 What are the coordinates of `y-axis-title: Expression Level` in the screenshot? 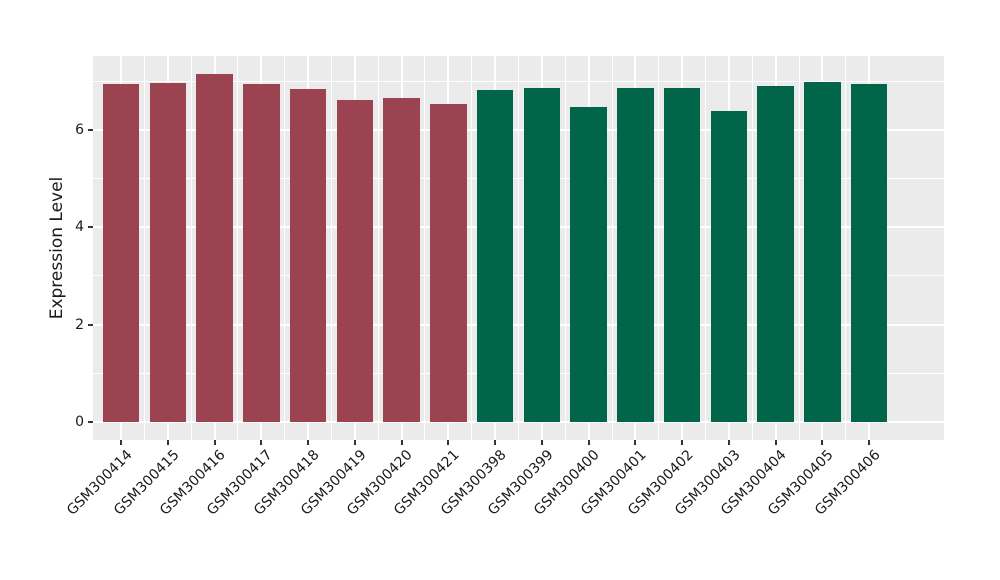 It's located at (57, 248).